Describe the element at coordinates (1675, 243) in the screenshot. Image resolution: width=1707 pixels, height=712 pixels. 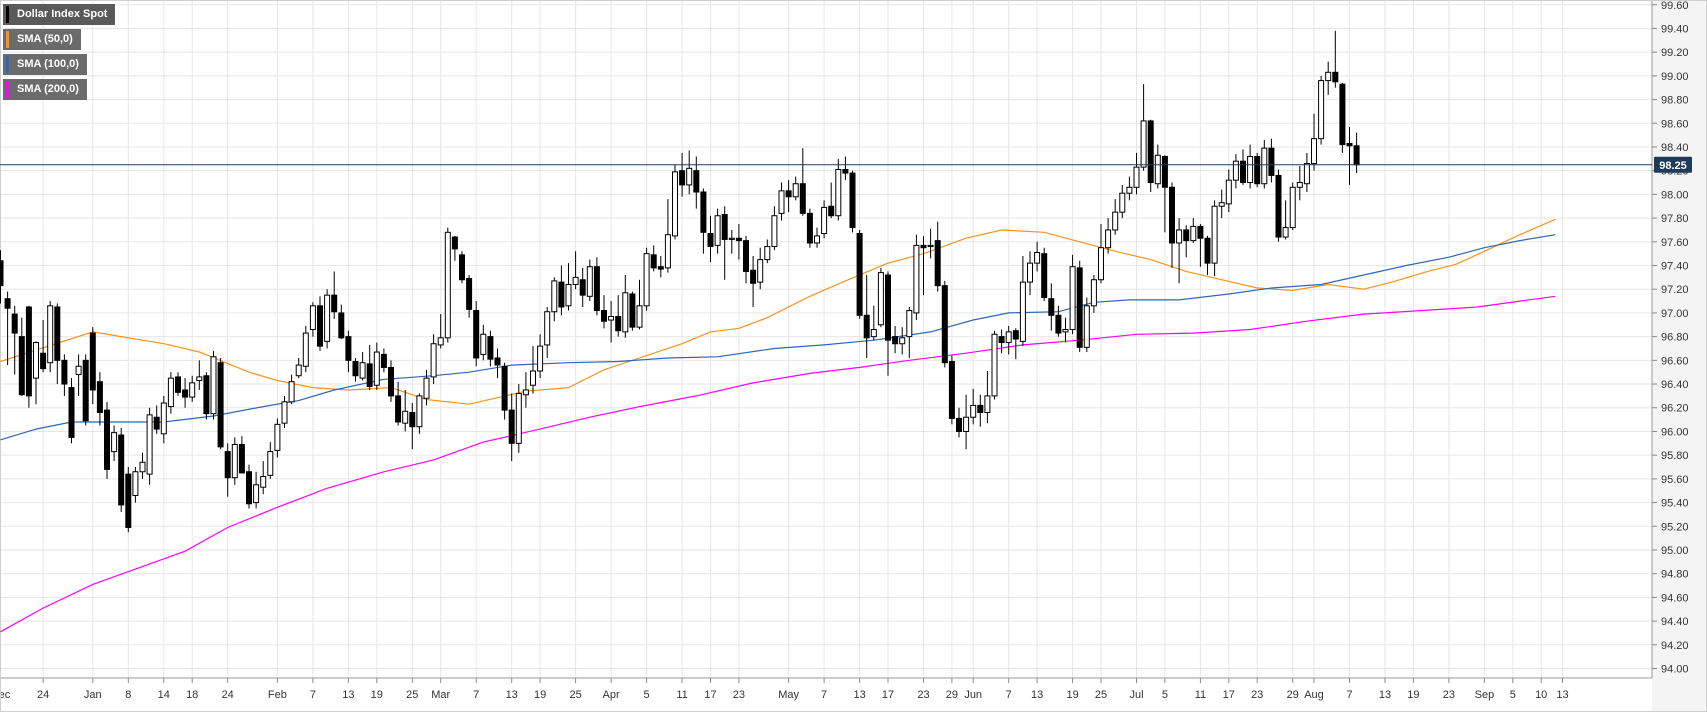
I see `y-tick-label: 97.60` at that location.